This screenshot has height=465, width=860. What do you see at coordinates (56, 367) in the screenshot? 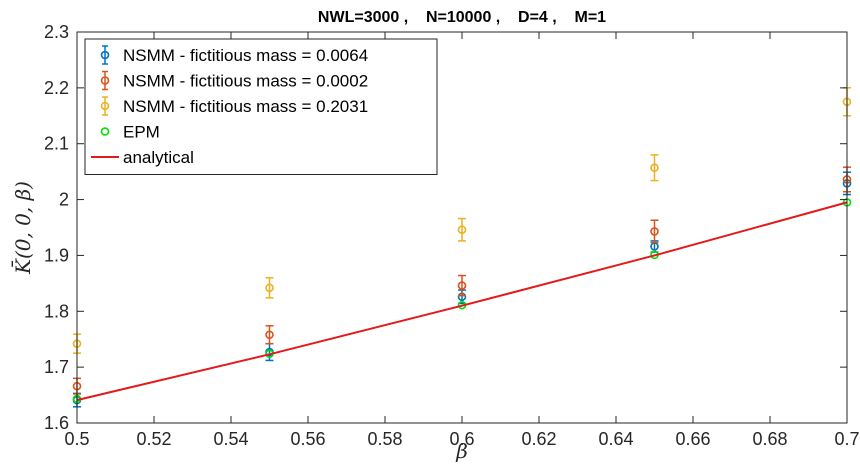
I see `y-tick-label: 1.7` at bounding box center [56, 367].